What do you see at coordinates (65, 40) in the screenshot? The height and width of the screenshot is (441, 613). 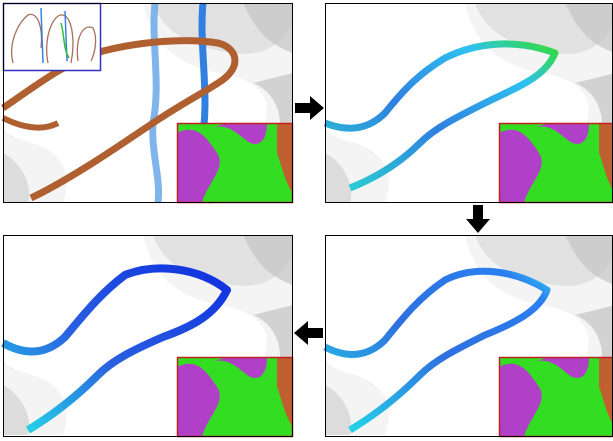 I see `overview-lines` at bounding box center [65, 40].